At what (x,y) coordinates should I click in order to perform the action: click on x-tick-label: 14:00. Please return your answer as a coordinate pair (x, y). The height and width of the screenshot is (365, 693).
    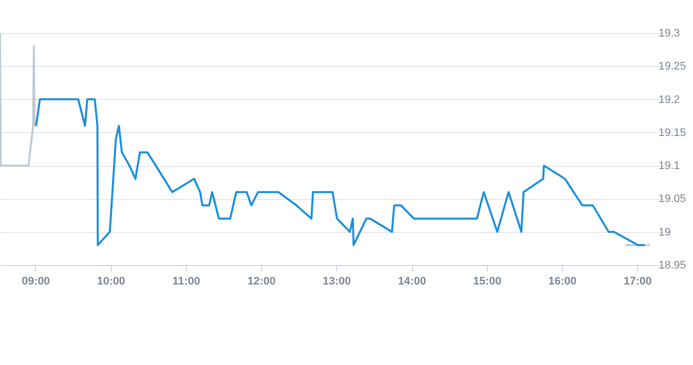
    Looking at the image, I should click on (412, 282).